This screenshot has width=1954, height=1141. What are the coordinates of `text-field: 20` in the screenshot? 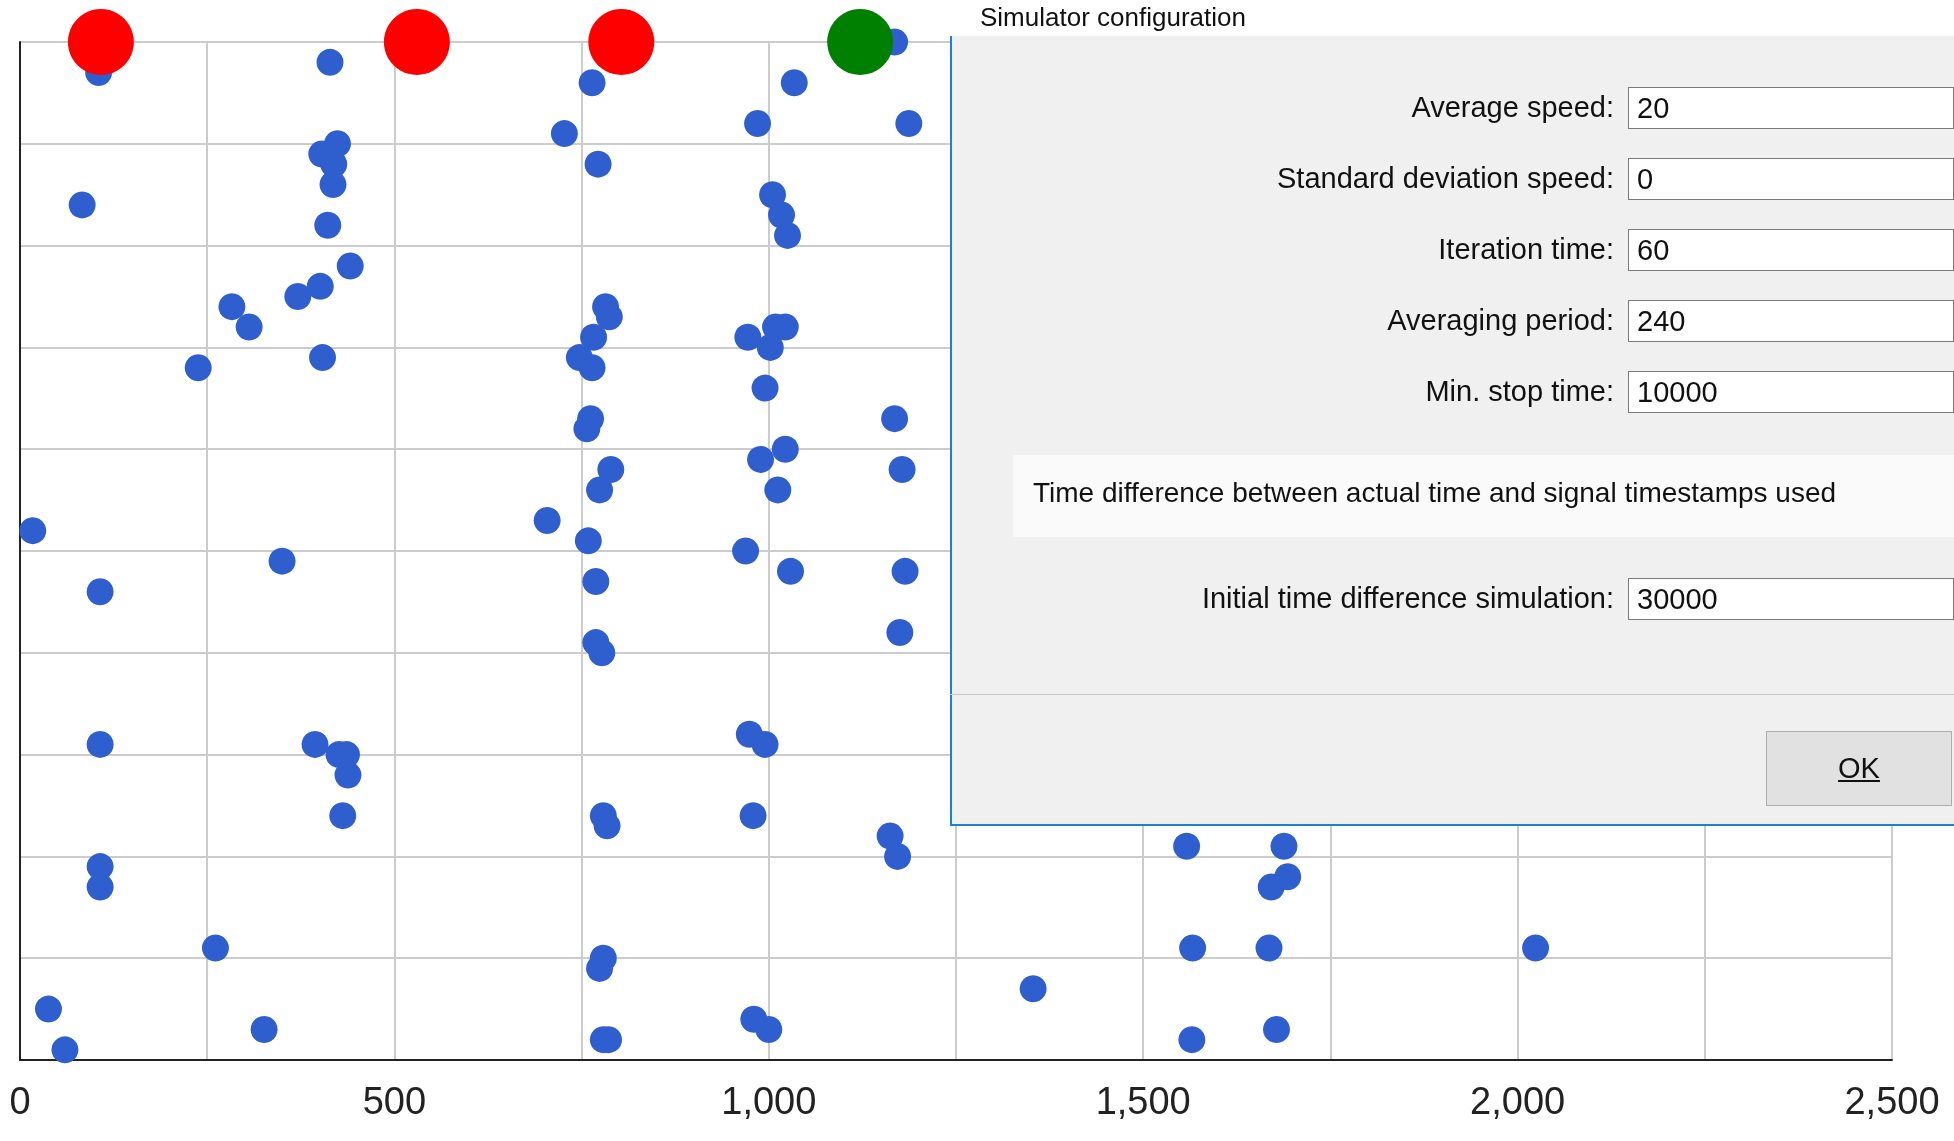 It's located at (1791, 108).